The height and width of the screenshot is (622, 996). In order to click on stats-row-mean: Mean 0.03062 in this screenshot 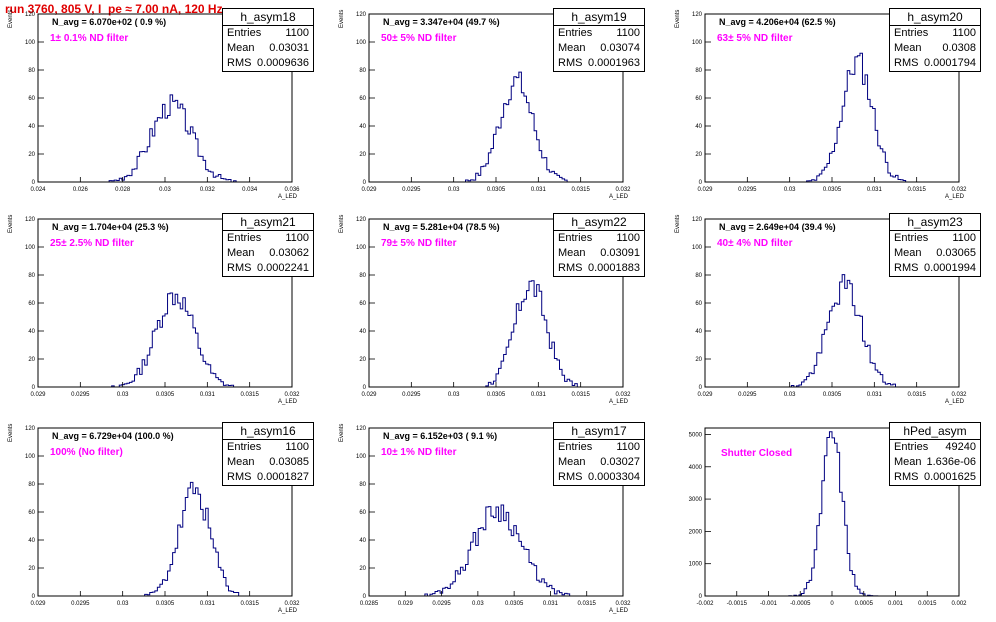, I will do `click(268, 253)`.